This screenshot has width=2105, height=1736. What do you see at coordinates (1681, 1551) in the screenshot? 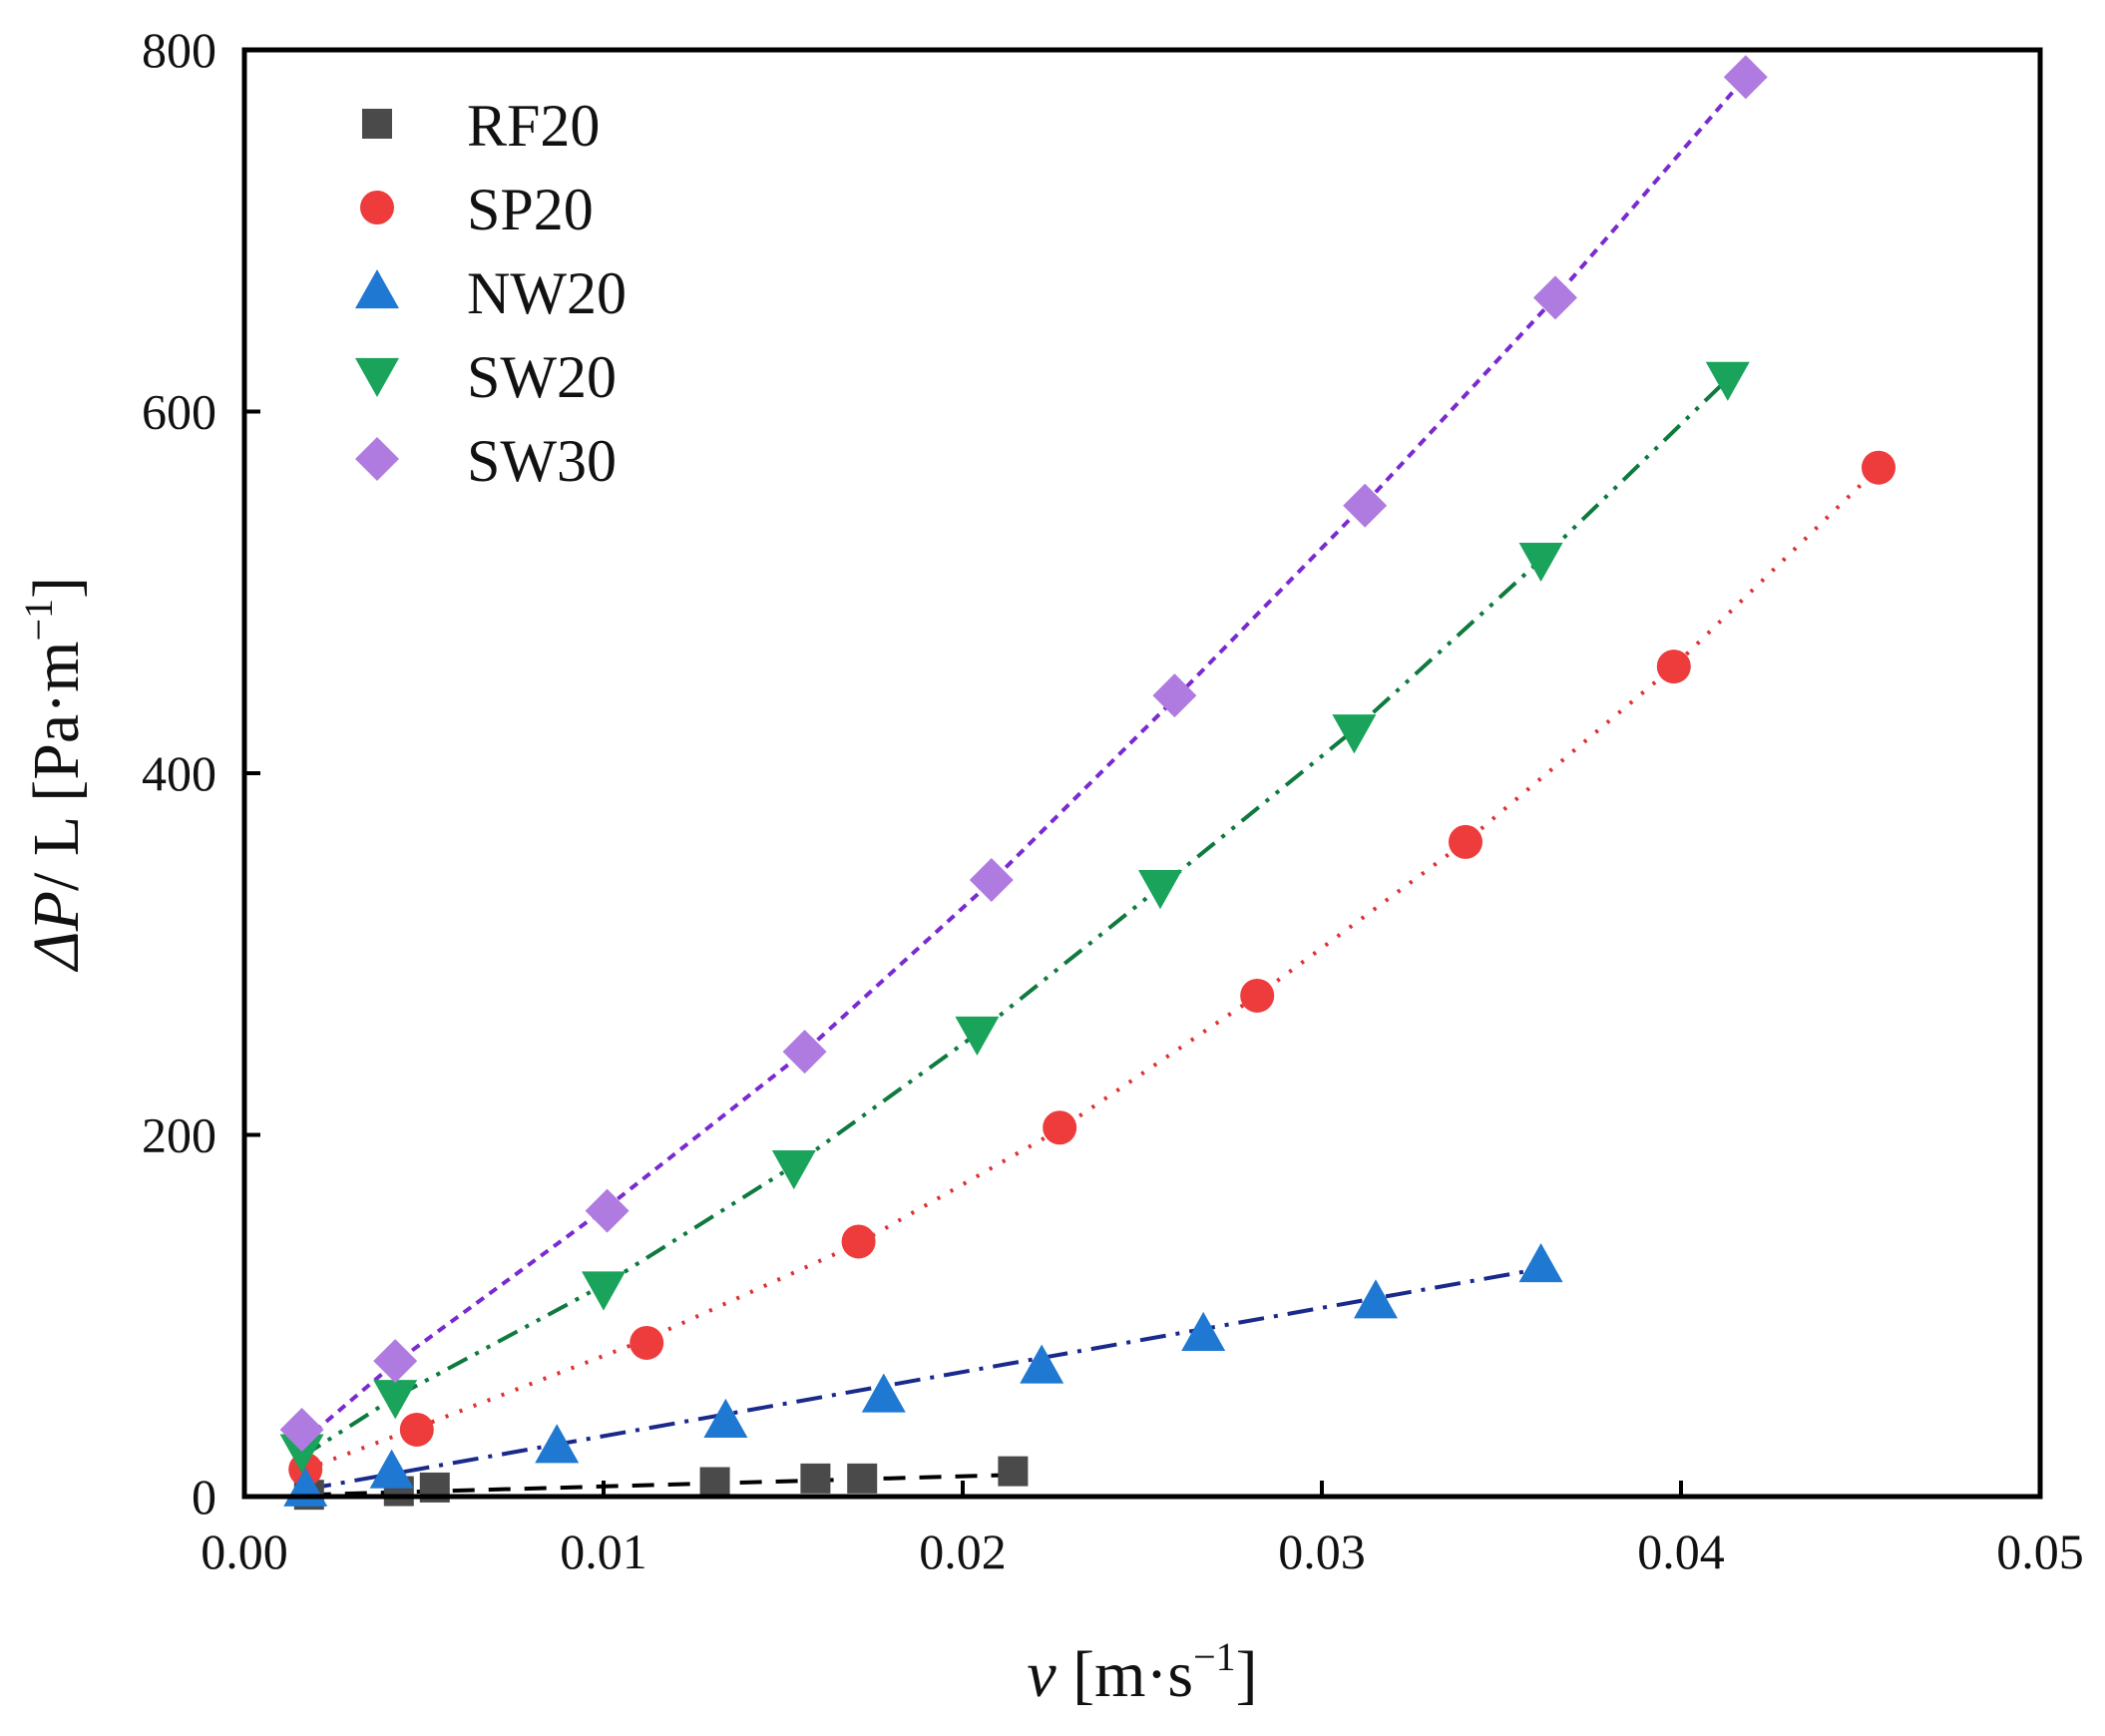
I see `x-tick-label: 0.04` at bounding box center [1681, 1551].